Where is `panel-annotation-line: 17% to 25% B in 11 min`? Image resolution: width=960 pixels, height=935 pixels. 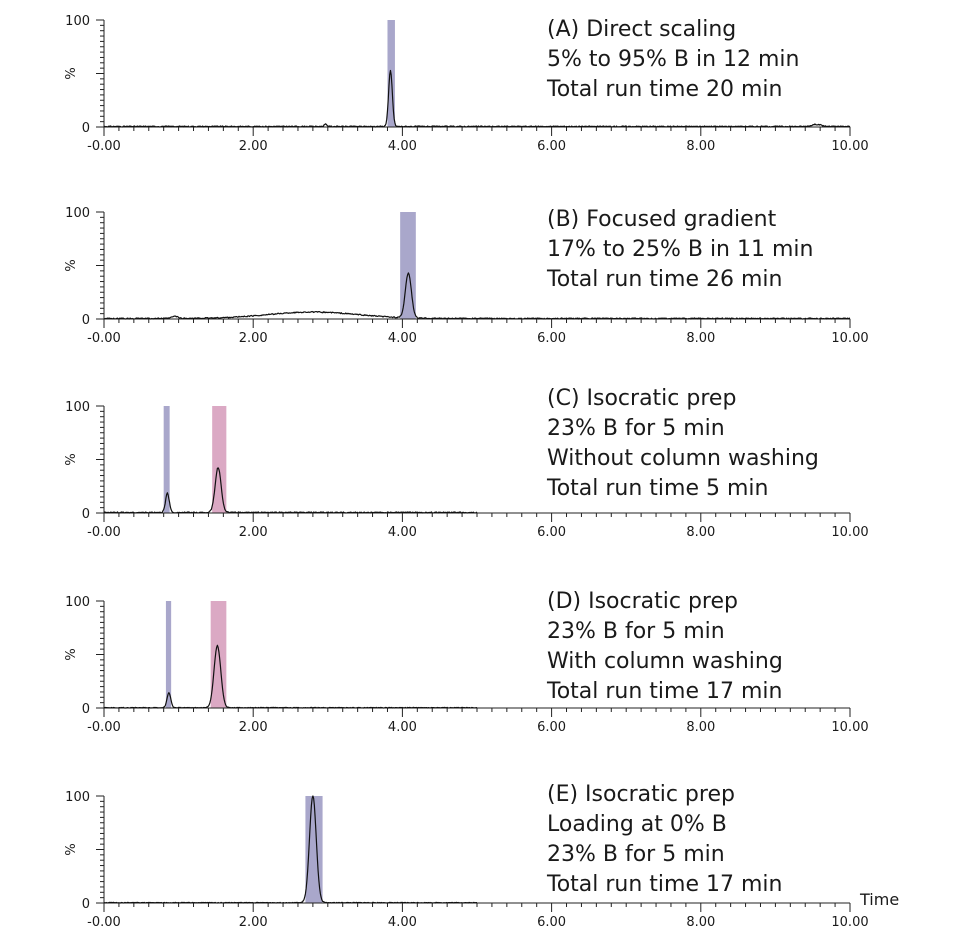
panel-annotation-line: 17% to 25% B in 11 min is located at coordinates (680, 249).